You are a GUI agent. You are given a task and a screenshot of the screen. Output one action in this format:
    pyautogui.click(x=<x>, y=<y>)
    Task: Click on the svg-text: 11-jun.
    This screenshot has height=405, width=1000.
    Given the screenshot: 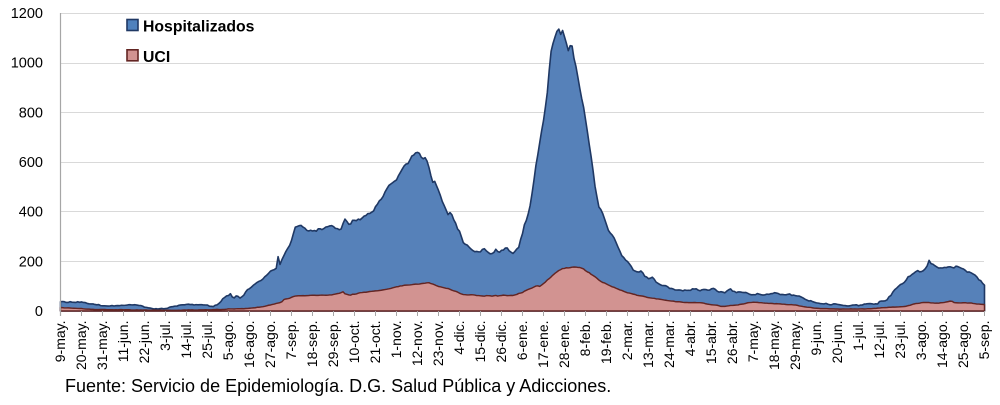 What is the action you would take?
    pyautogui.click(x=123, y=342)
    